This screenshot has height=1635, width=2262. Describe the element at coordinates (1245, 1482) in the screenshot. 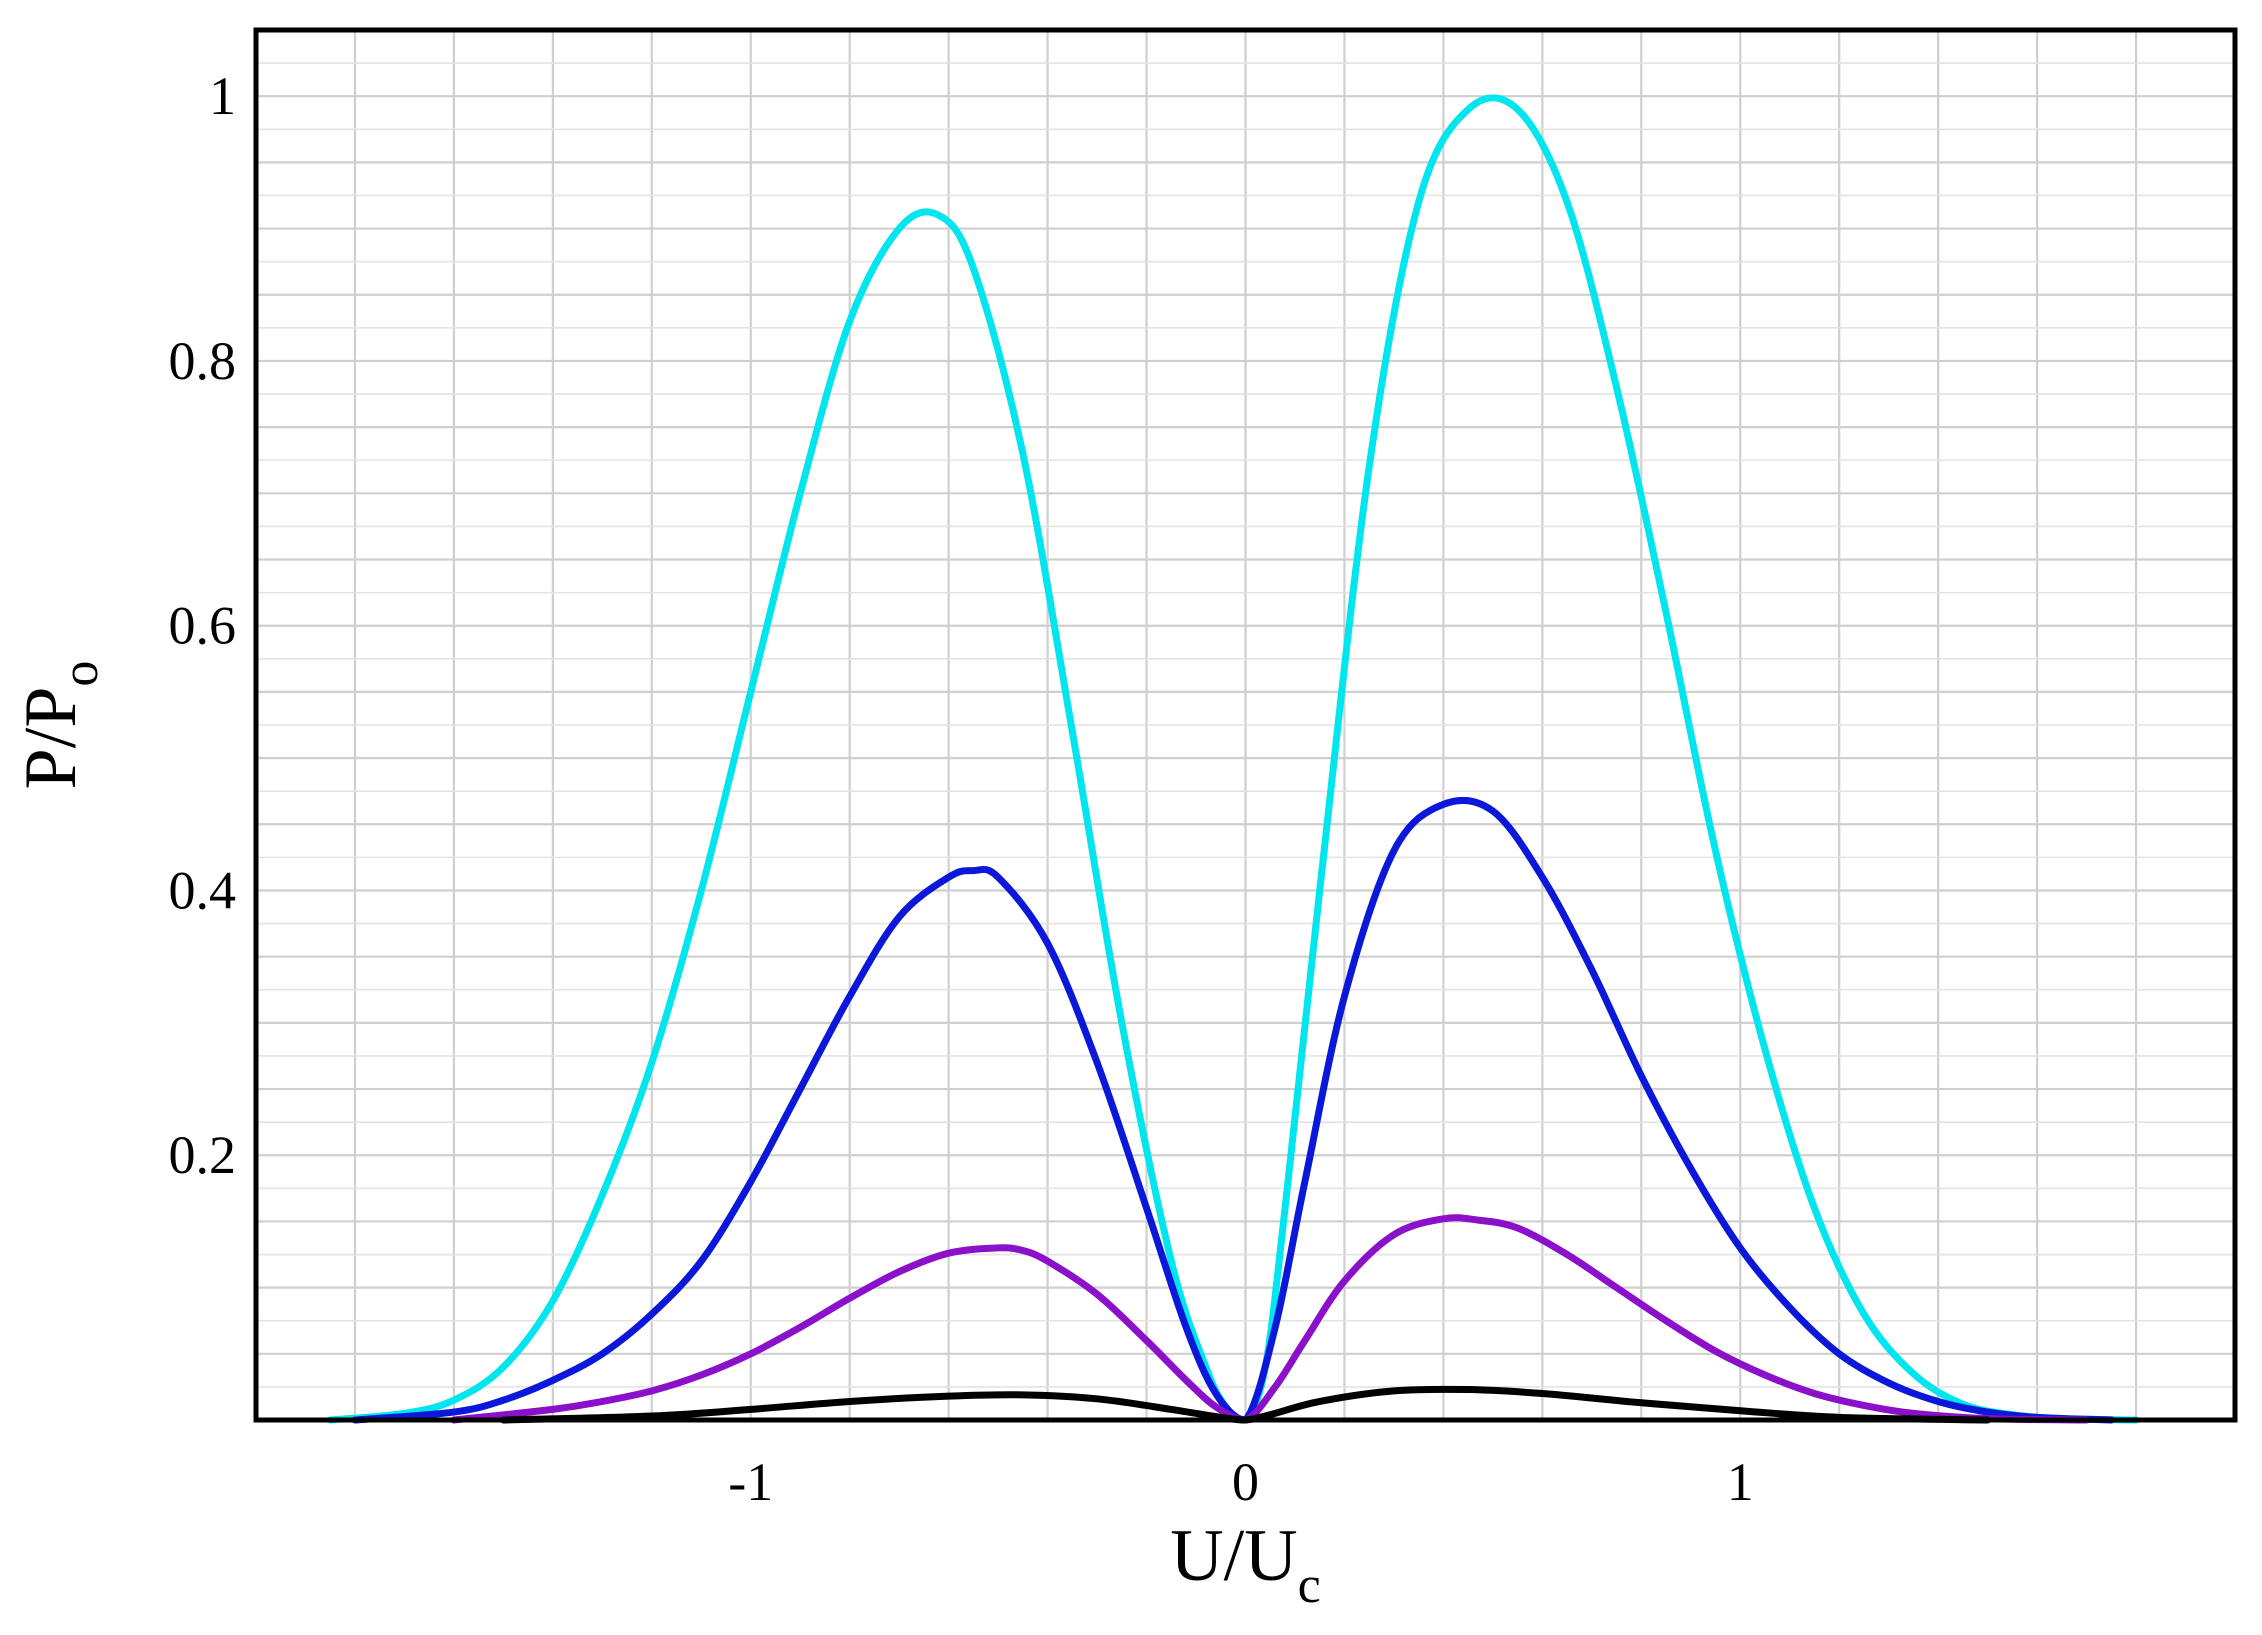

I see `x-tick-label: 0` at that location.